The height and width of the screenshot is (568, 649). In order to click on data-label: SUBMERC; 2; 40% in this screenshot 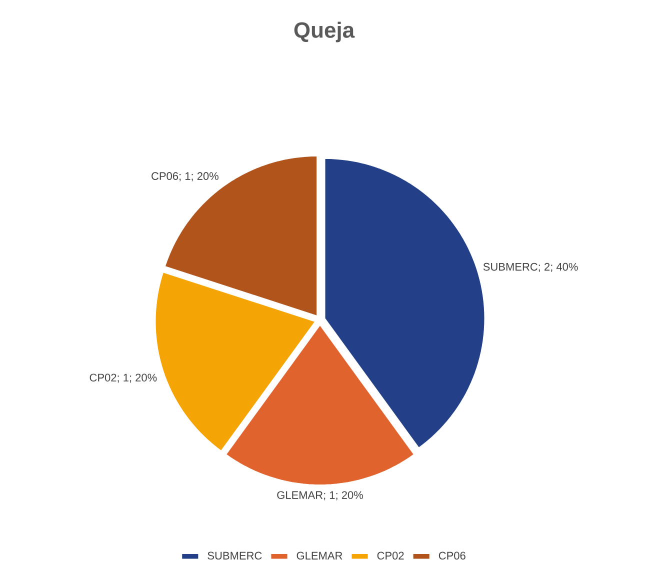, I will do `click(530, 267)`.